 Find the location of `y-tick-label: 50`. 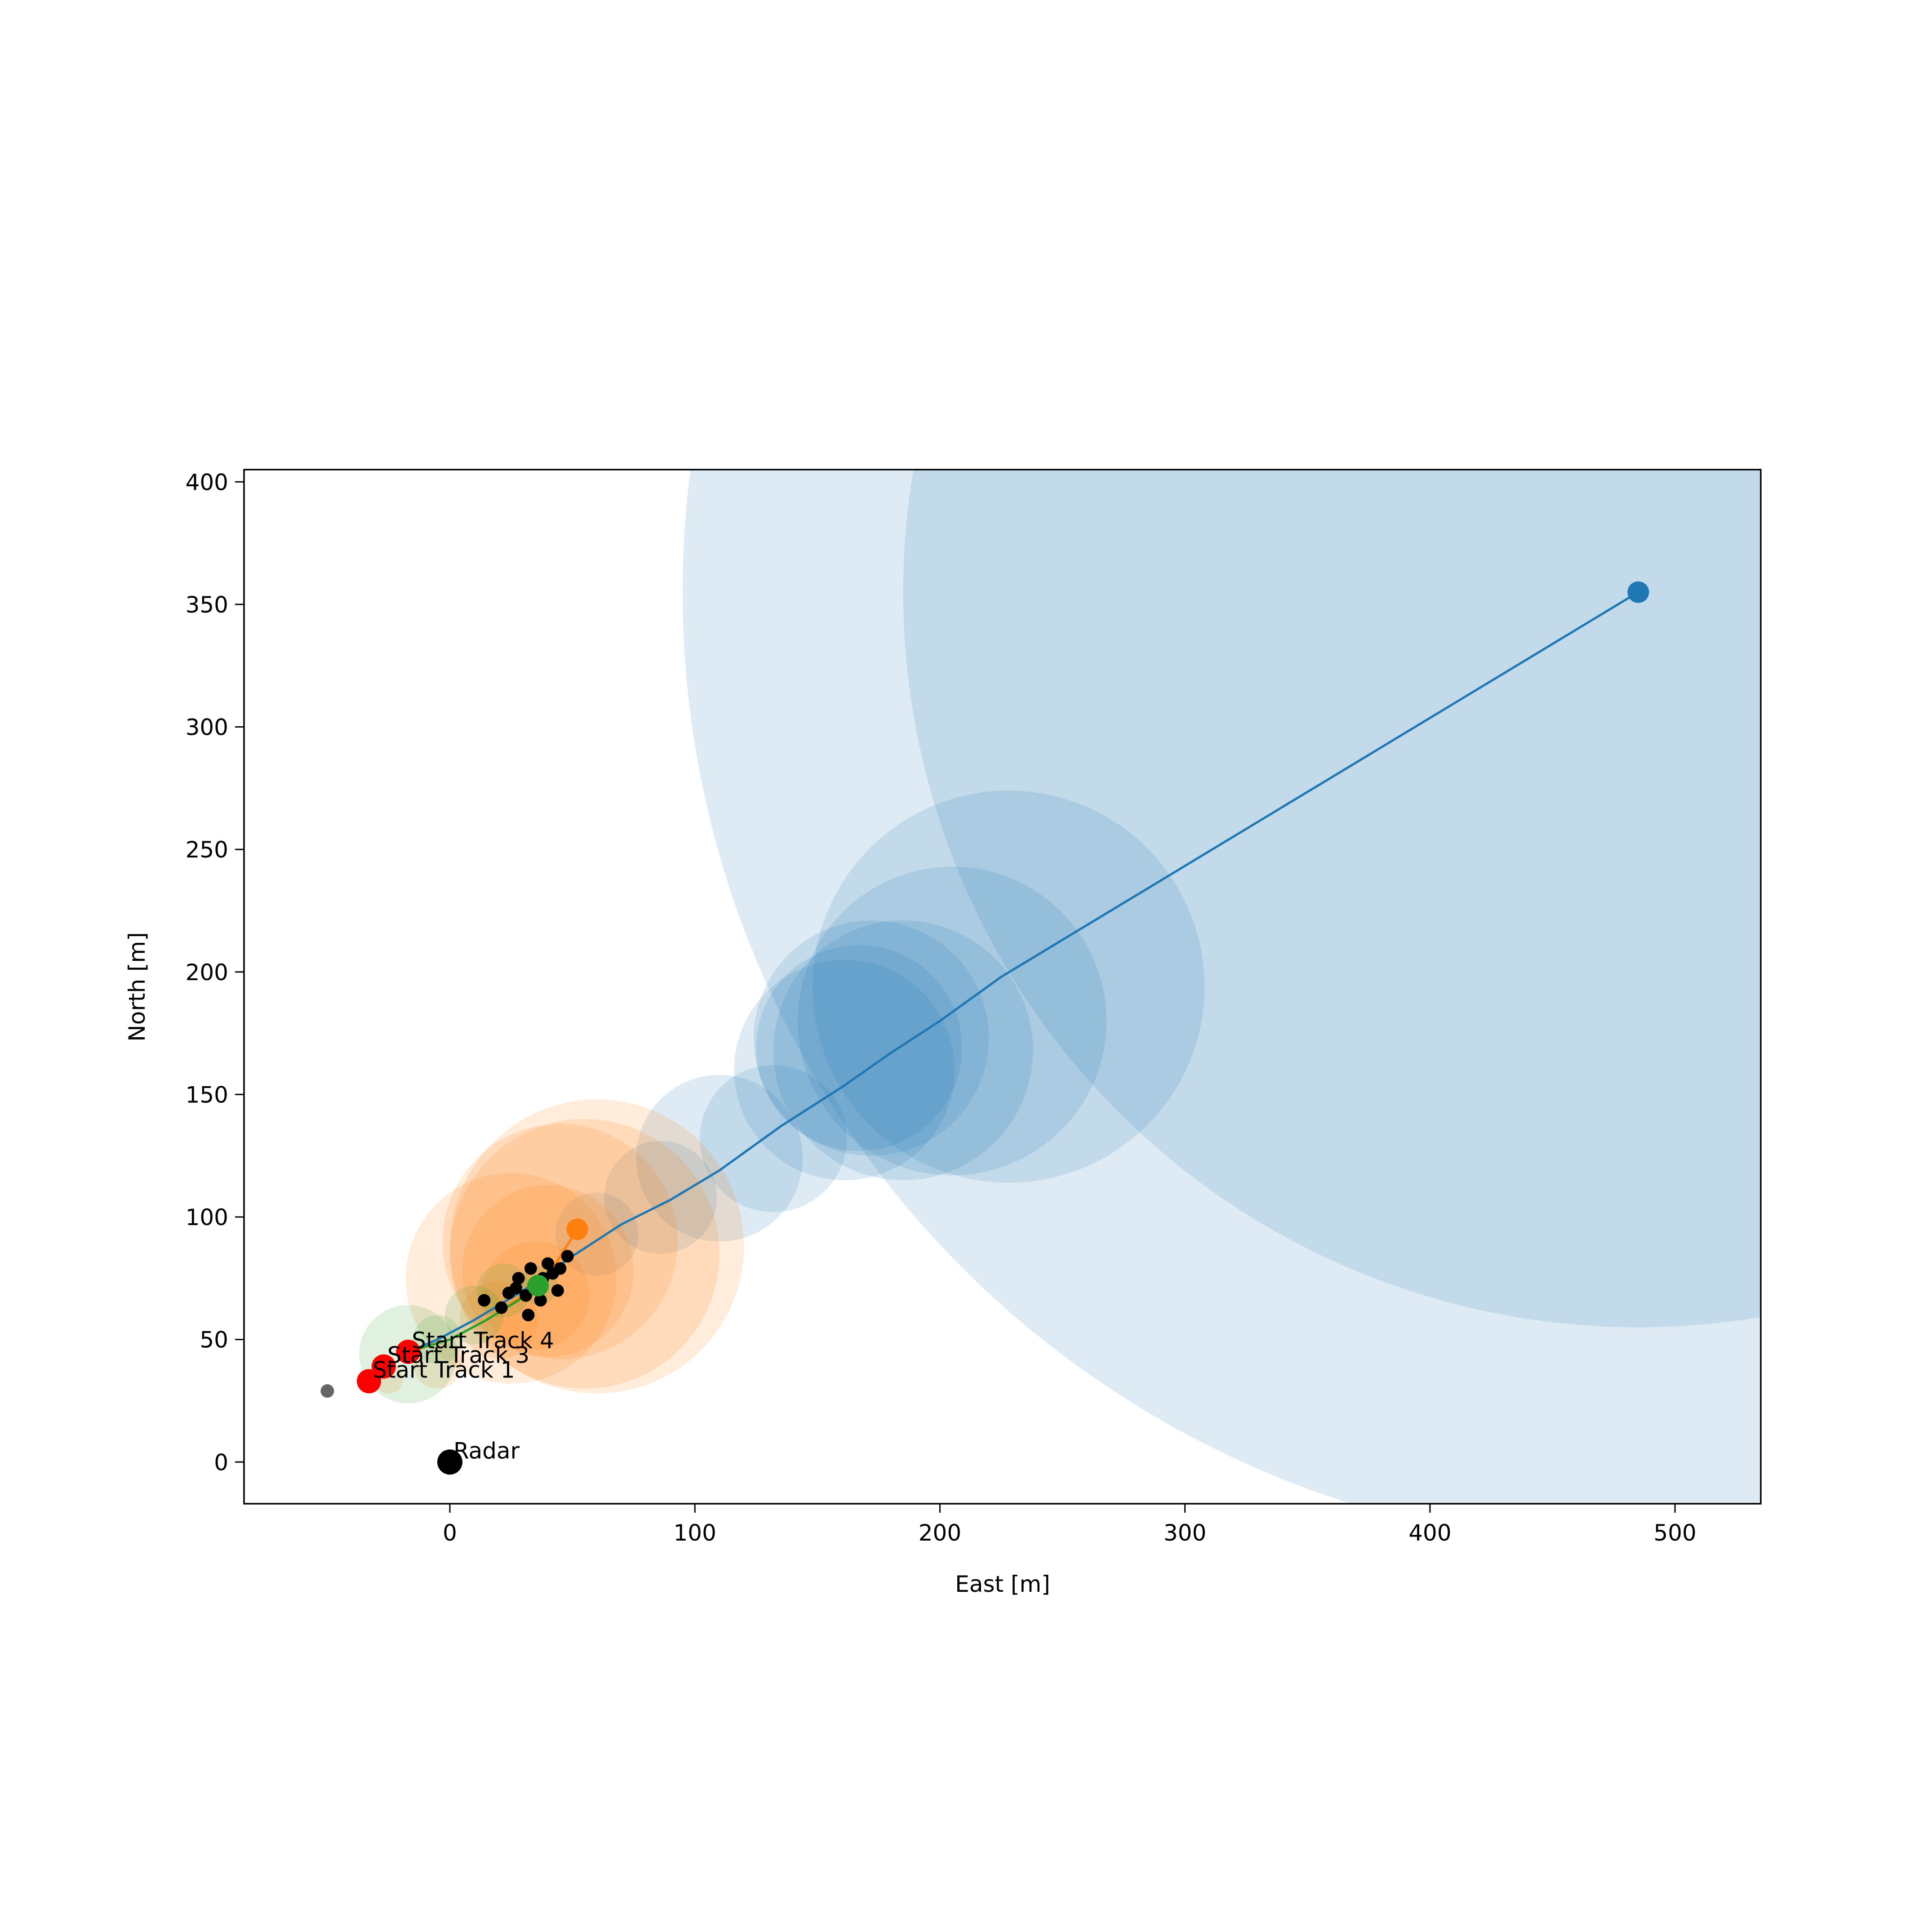

y-tick-label: 50 is located at coordinates (214, 1340).